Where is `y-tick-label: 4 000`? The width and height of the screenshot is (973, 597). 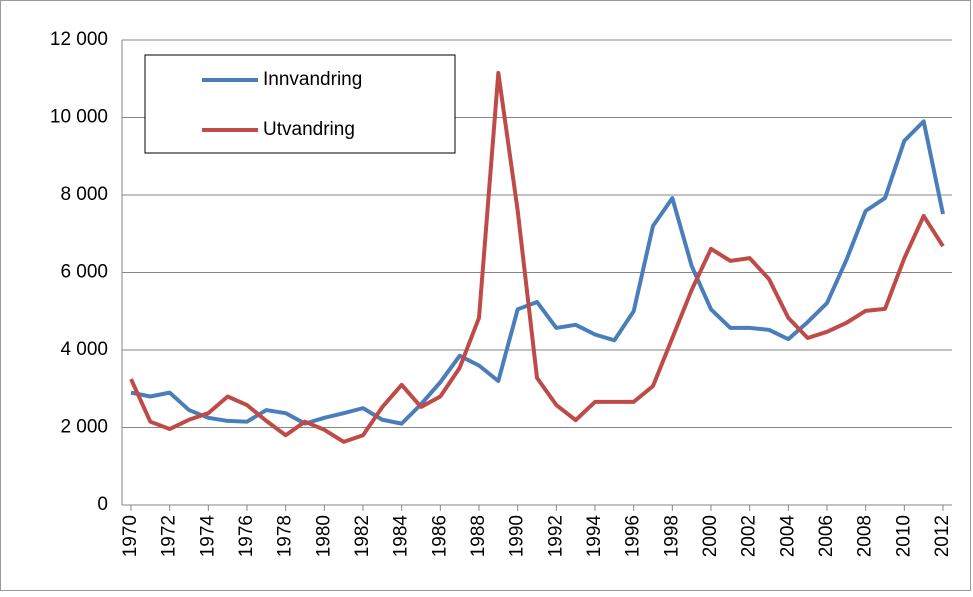
y-tick-label: 4 000 is located at coordinates (84, 349).